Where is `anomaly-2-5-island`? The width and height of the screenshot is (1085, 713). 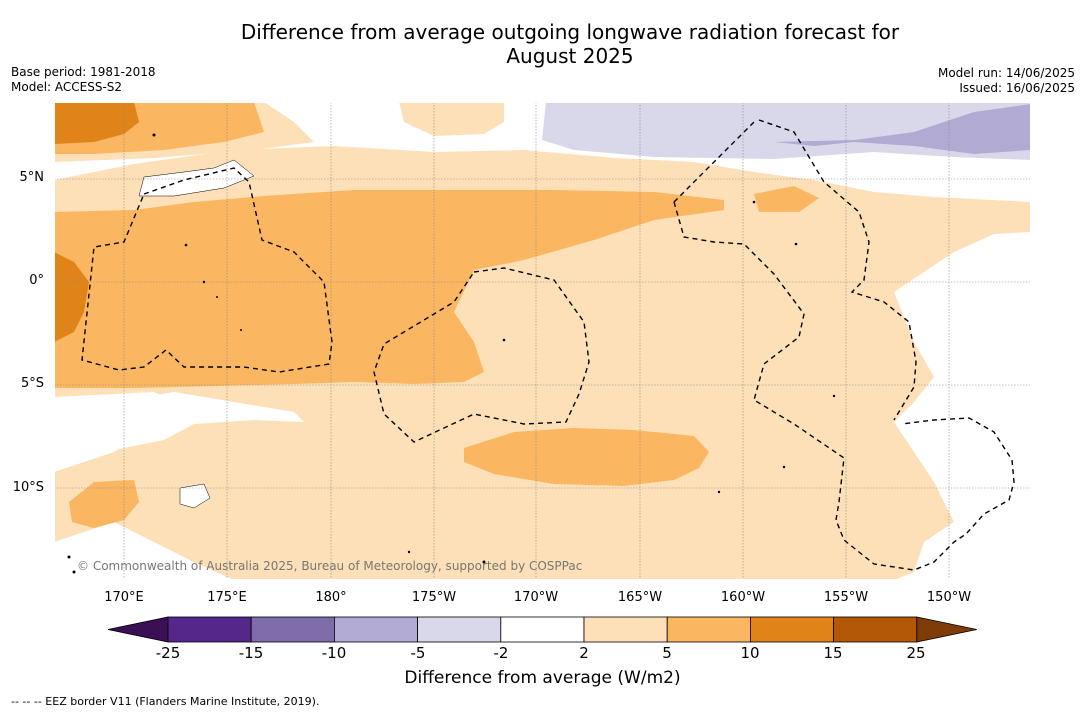
anomaly-2-5-island is located at coordinates (451, 119).